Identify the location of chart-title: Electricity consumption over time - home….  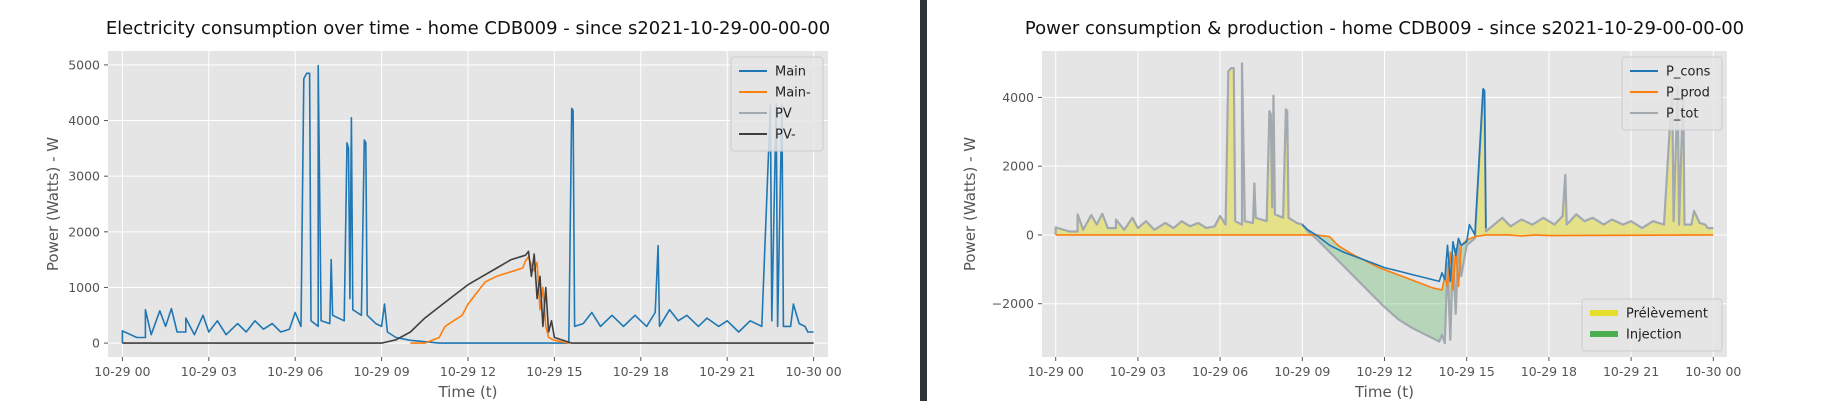
(468, 28).